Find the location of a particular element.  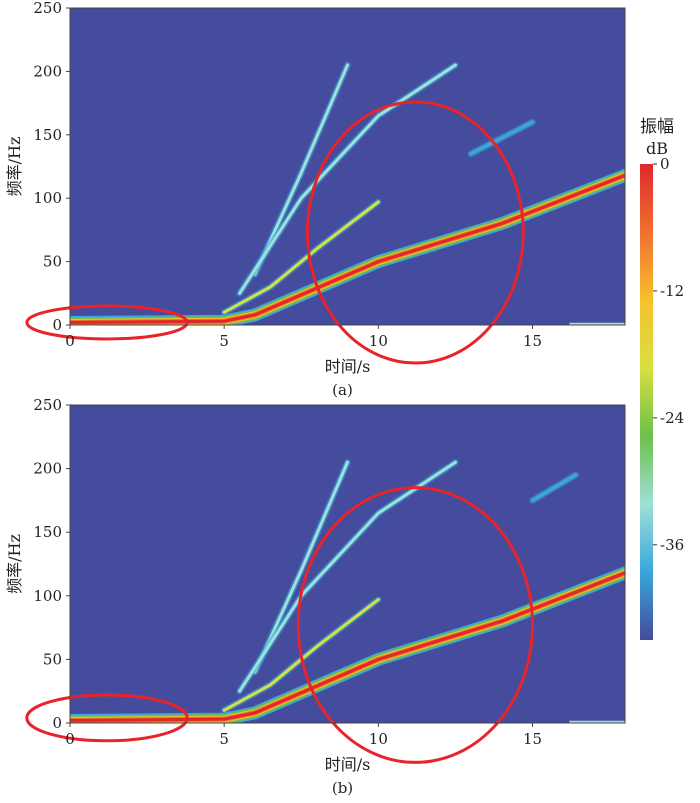

colorbar-tick-label: -36 is located at coordinates (672, 545).